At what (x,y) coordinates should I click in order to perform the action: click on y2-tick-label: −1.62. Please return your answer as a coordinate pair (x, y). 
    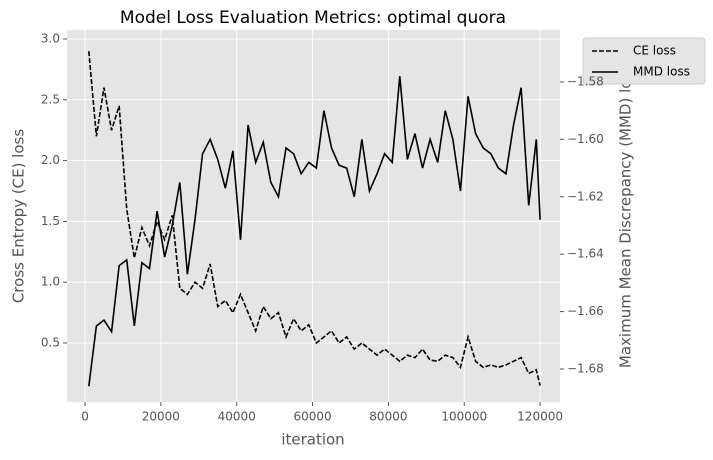
    Looking at the image, I should click on (585, 196).